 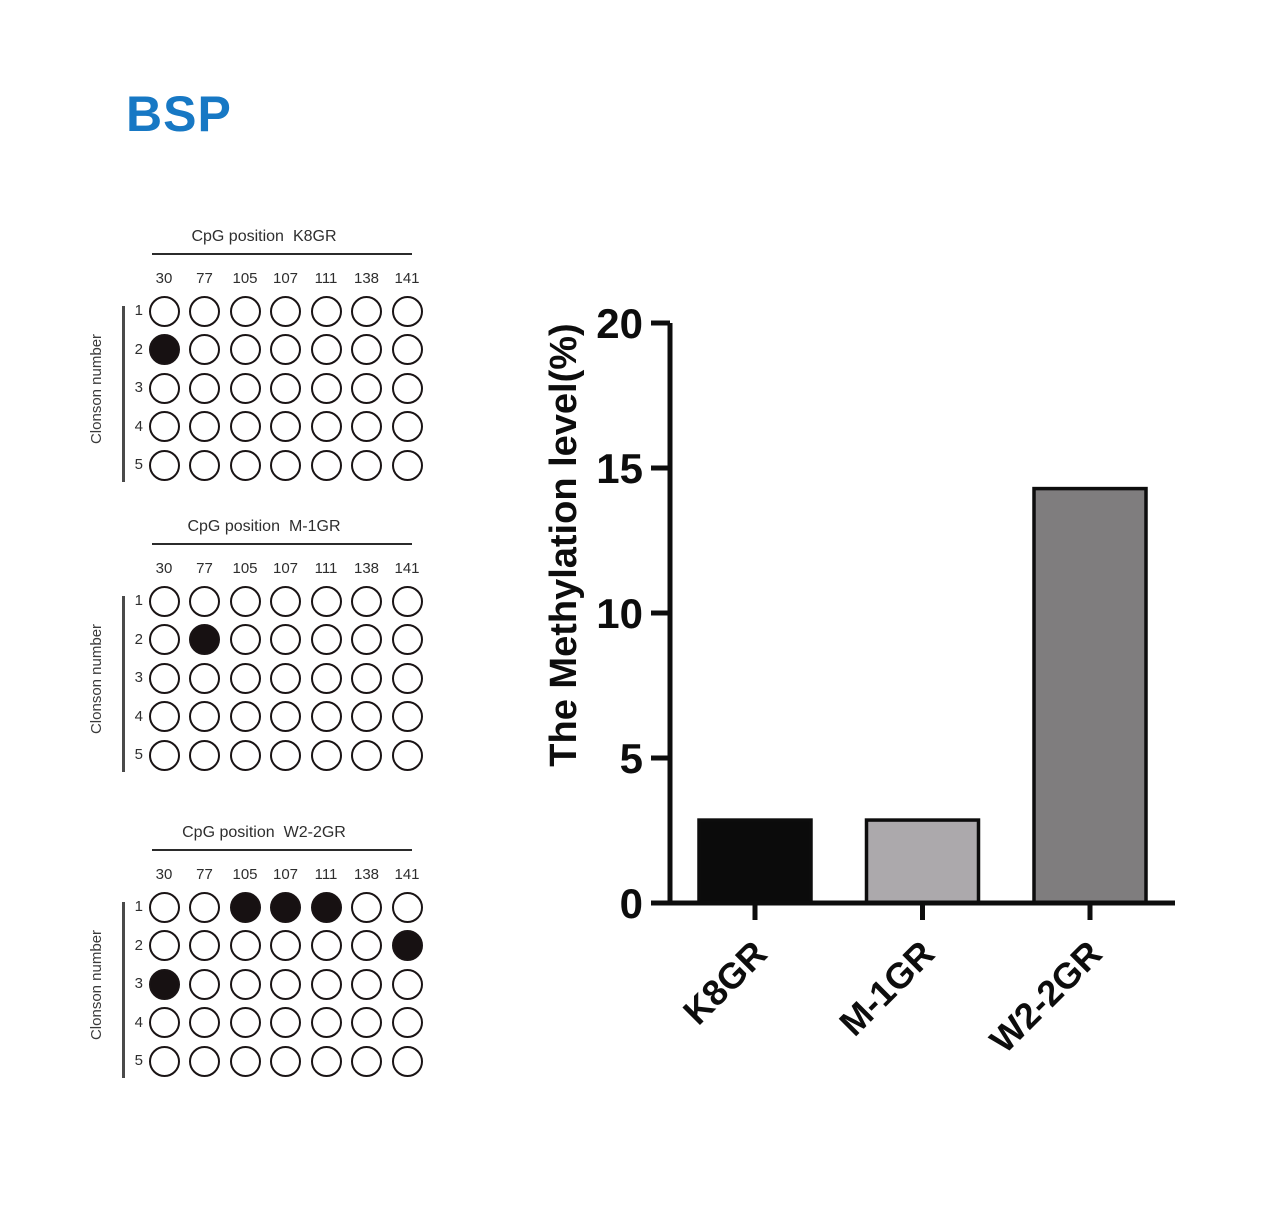 I want to click on cpg-position-label: 105, so click(x=245, y=568).